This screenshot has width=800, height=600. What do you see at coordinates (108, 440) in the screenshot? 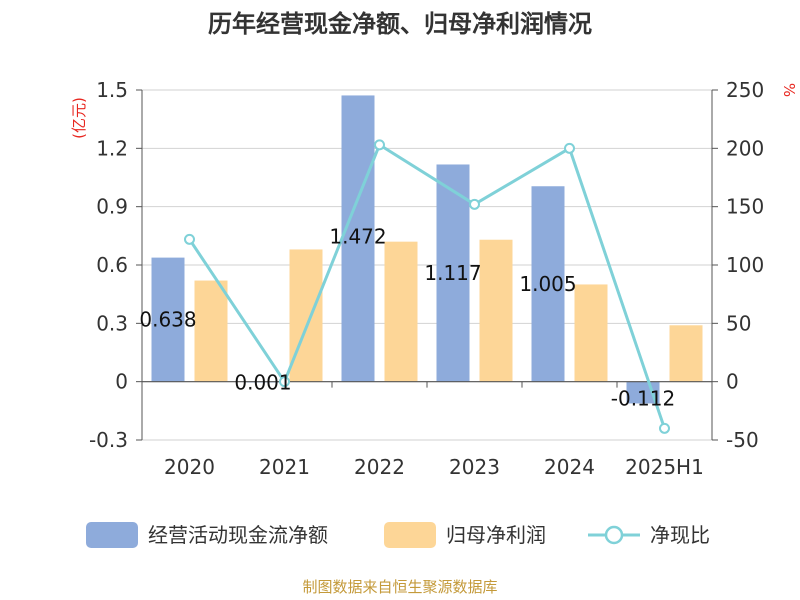
I see `left-axis-tick-label: -0.3` at bounding box center [108, 440].